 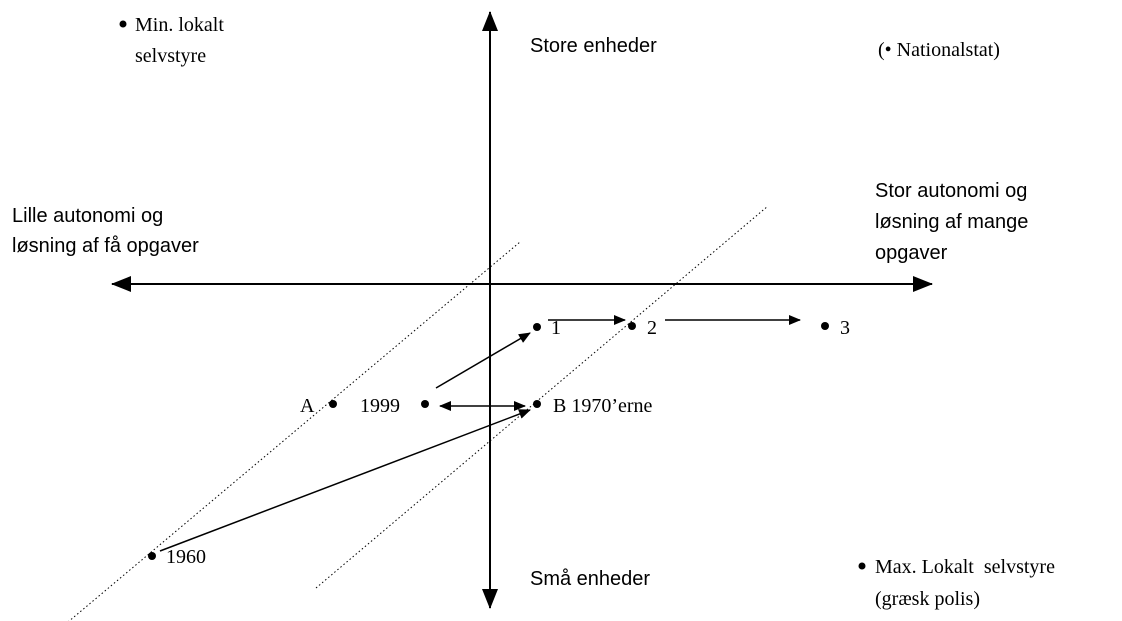 What do you see at coordinates (380, 406) in the screenshot?
I see `point-label: 1999` at bounding box center [380, 406].